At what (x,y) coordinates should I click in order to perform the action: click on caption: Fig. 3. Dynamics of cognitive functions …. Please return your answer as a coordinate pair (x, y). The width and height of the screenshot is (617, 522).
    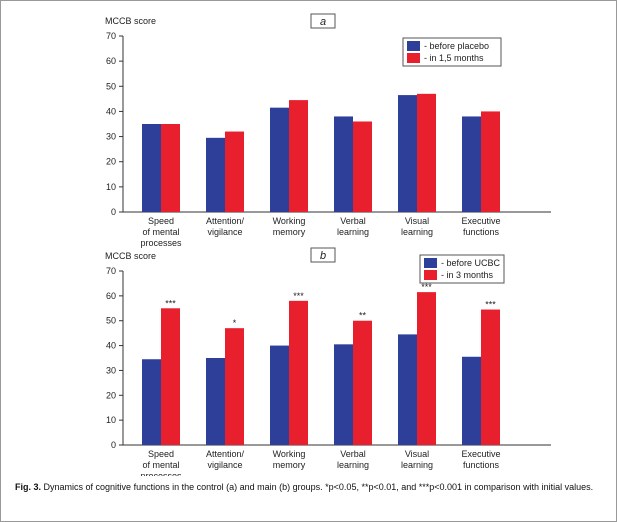
    Looking at the image, I should click on (307, 487).